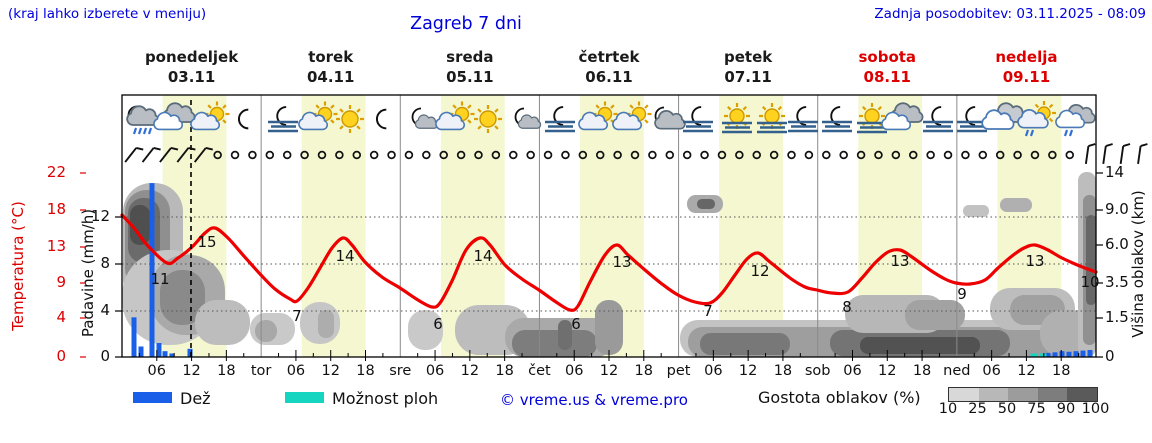 The height and width of the screenshot is (443, 1152). What do you see at coordinates (1095, 409) in the screenshot?
I see `cloud-density-scale-number: 100` at bounding box center [1095, 409].